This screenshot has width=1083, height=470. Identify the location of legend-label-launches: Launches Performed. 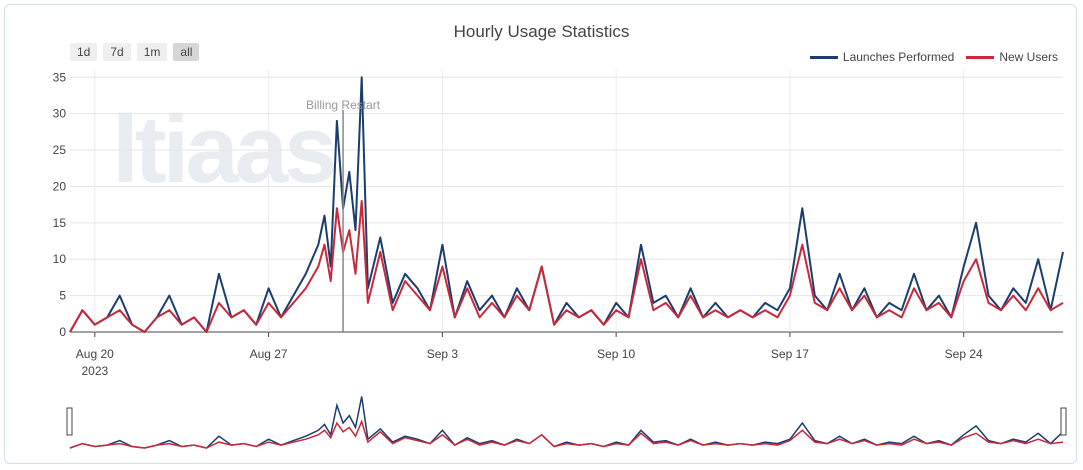
(898, 57).